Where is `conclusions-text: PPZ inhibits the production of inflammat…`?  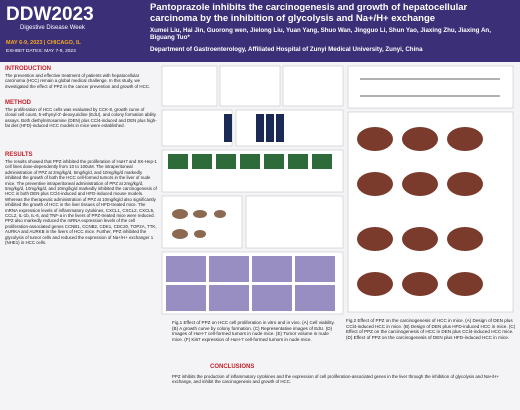
conclusions-text: PPZ inhibits the production of inflammat… is located at coordinates (336, 379).